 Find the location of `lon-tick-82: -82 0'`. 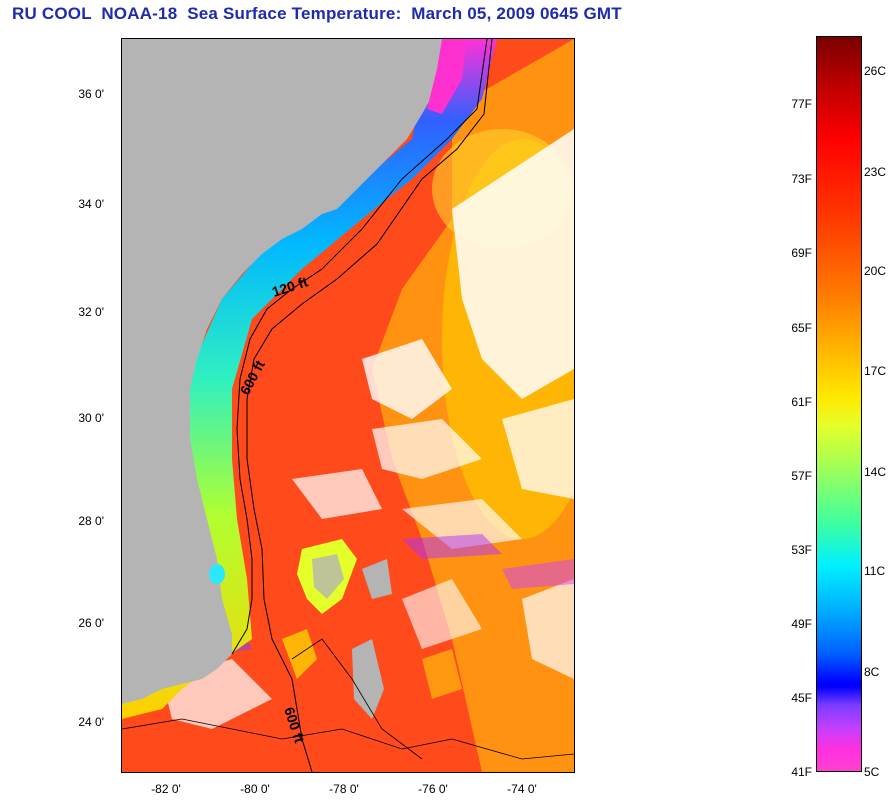

lon-tick-82: -82 0' is located at coordinates (166, 789).